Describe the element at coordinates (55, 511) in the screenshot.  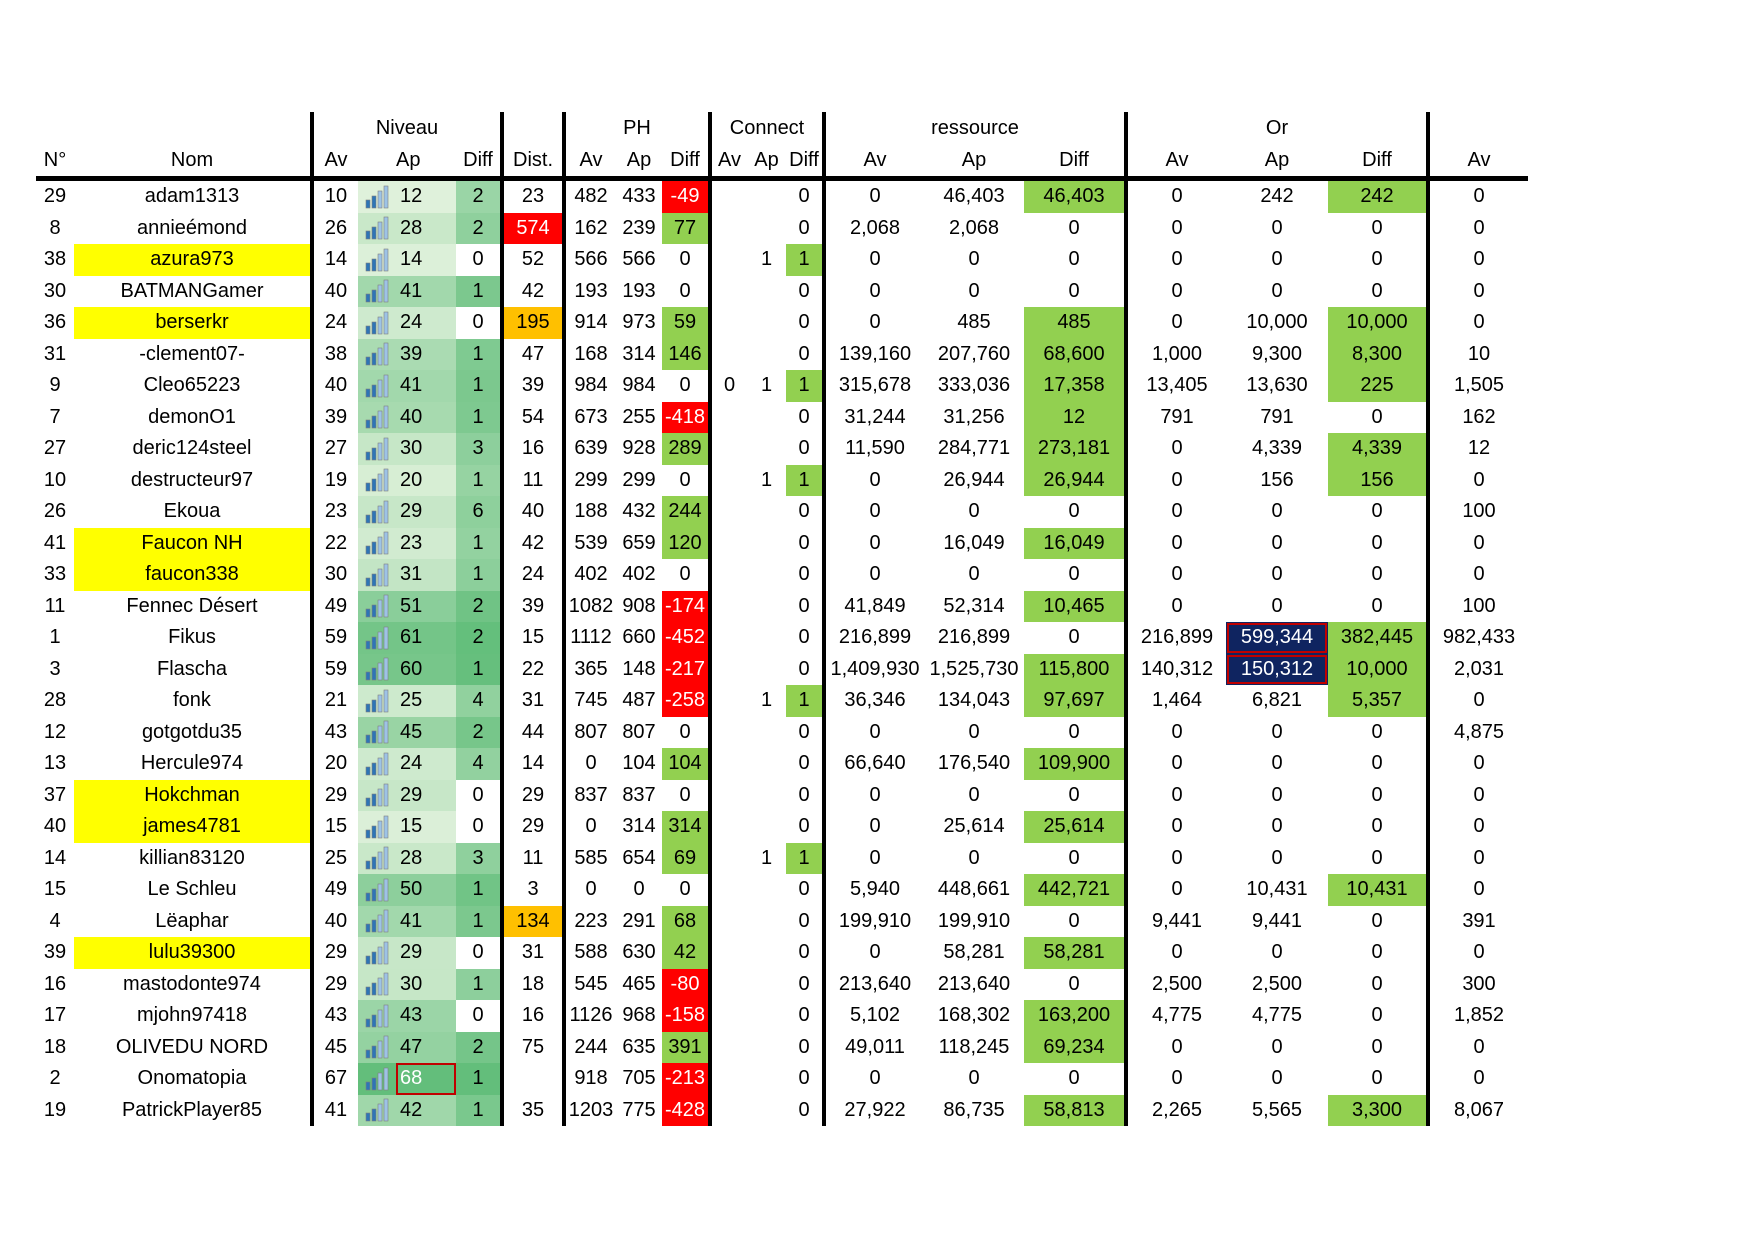
I see `cell-number: 26` at that location.